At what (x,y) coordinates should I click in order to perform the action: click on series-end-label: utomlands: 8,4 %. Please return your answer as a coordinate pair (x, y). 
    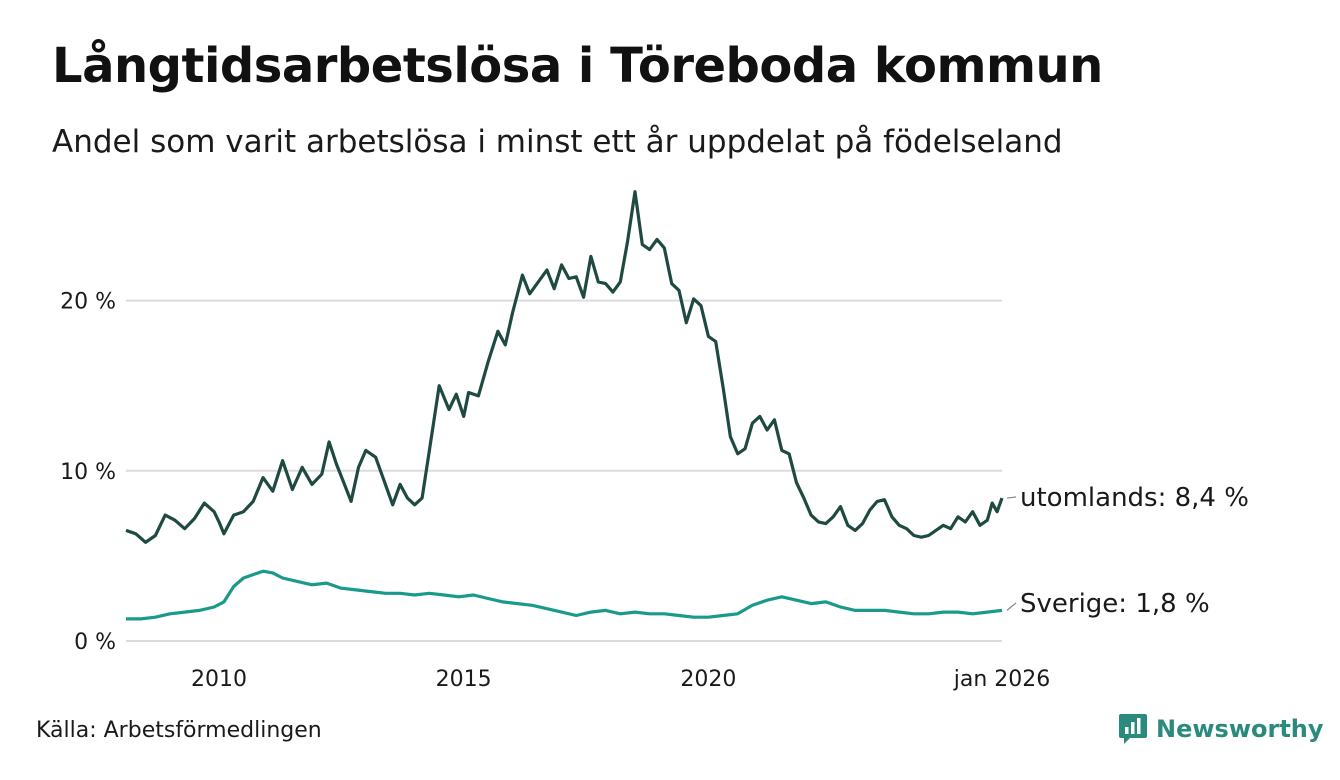
    Looking at the image, I should click on (1134, 498).